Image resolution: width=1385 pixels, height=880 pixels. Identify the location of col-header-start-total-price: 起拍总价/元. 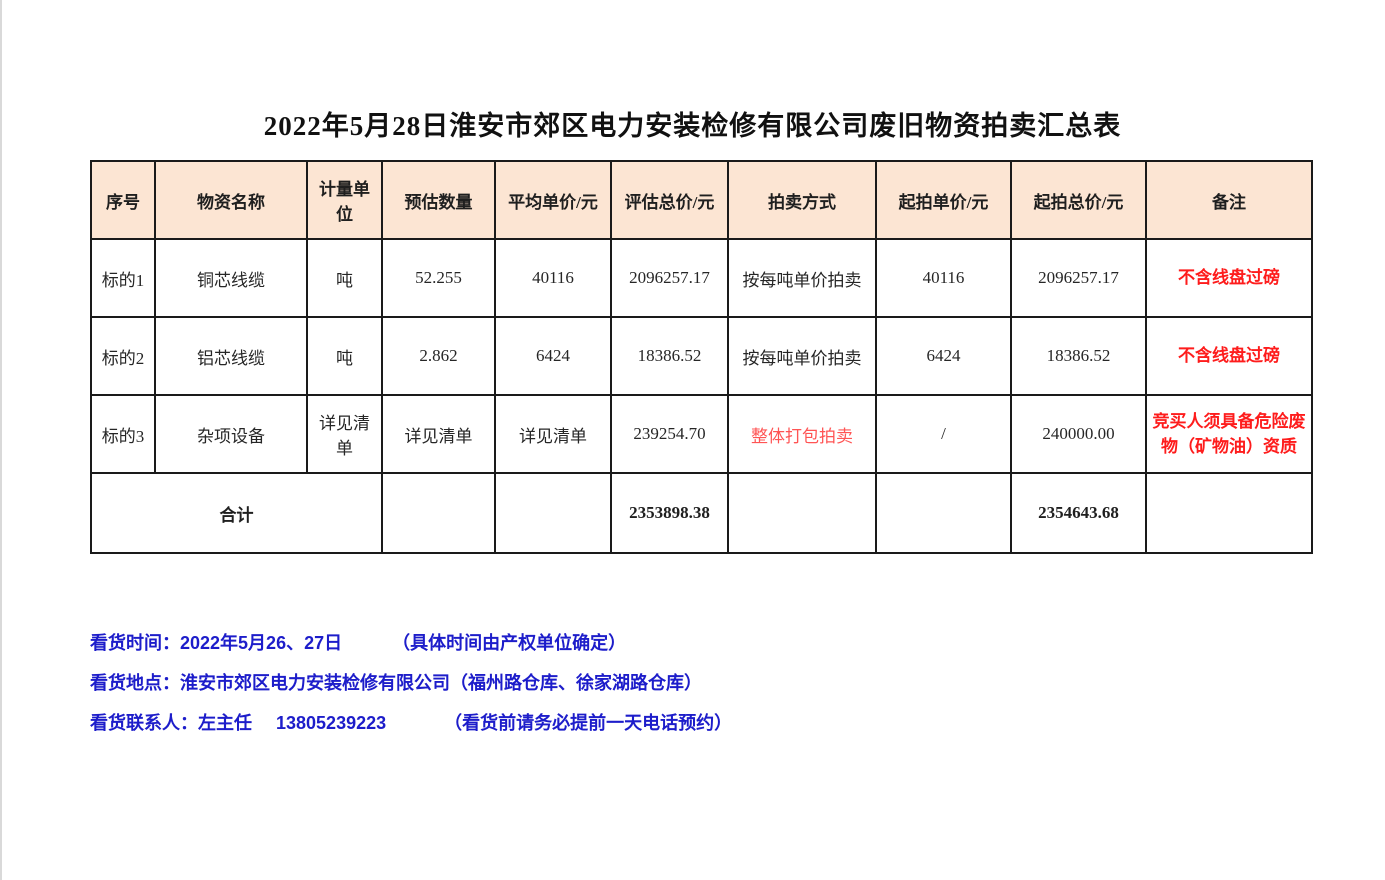
(1078, 200).